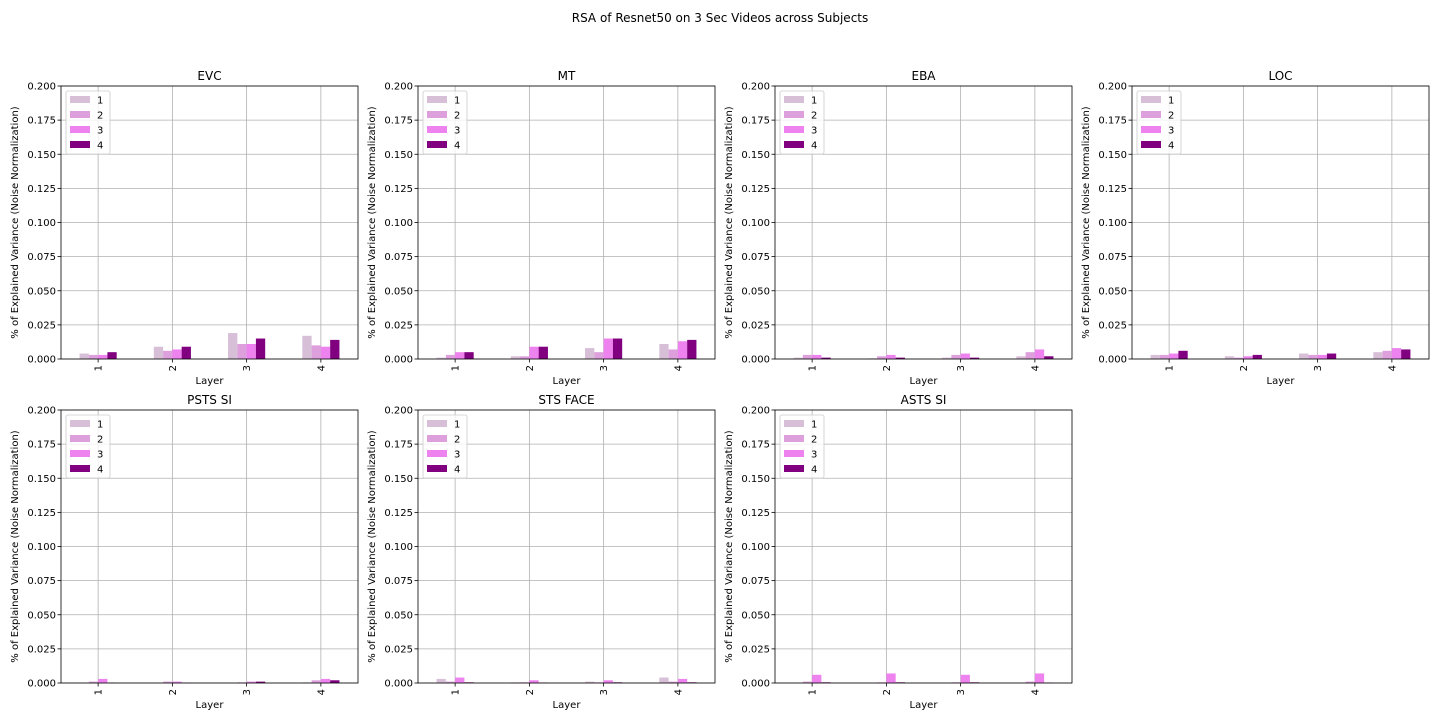 This screenshot has width=1440, height=720. I want to click on y-tick-label: 0.150, so click(41, 155).